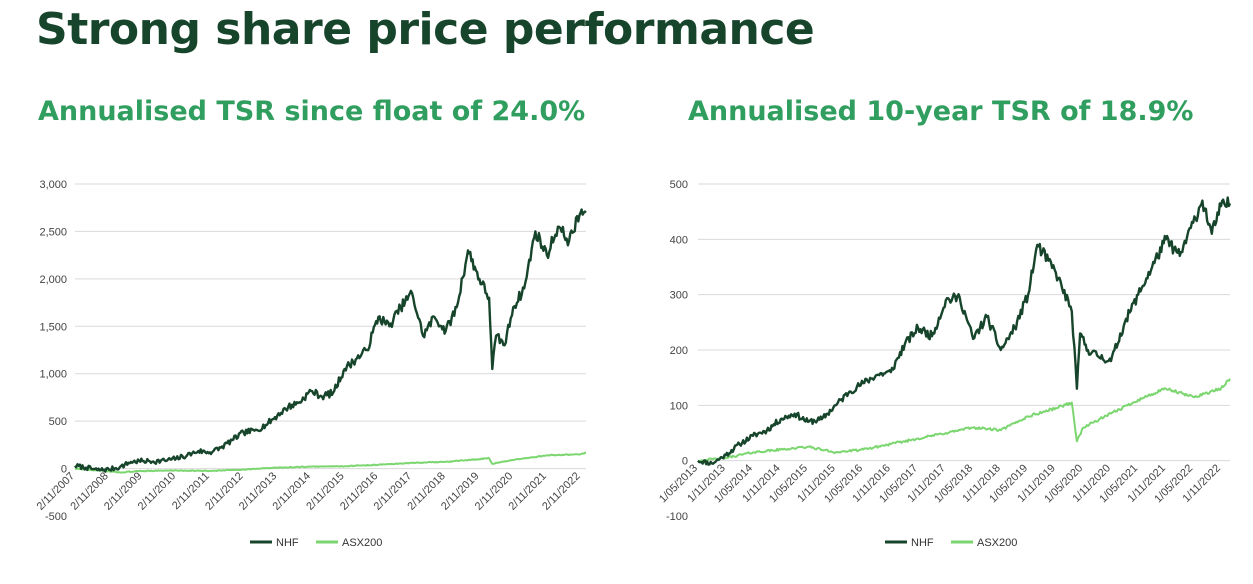 The image size is (1253, 584). What do you see at coordinates (679, 240) in the screenshot?
I see `y-tick-label: 400` at bounding box center [679, 240].